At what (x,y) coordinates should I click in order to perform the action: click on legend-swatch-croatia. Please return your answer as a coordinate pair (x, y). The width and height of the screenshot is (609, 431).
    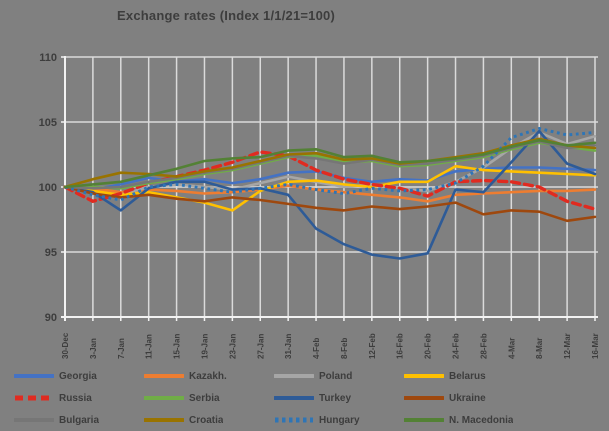
    Looking at the image, I should click on (164, 420).